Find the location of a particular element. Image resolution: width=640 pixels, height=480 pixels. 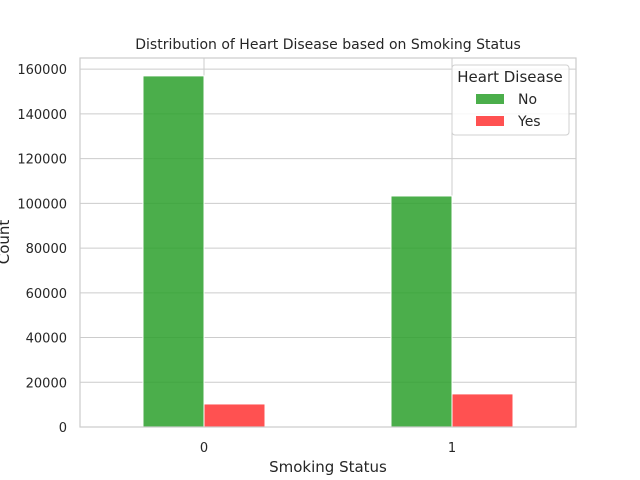

y-tick-label: 60000 is located at coordinates (46, 294).